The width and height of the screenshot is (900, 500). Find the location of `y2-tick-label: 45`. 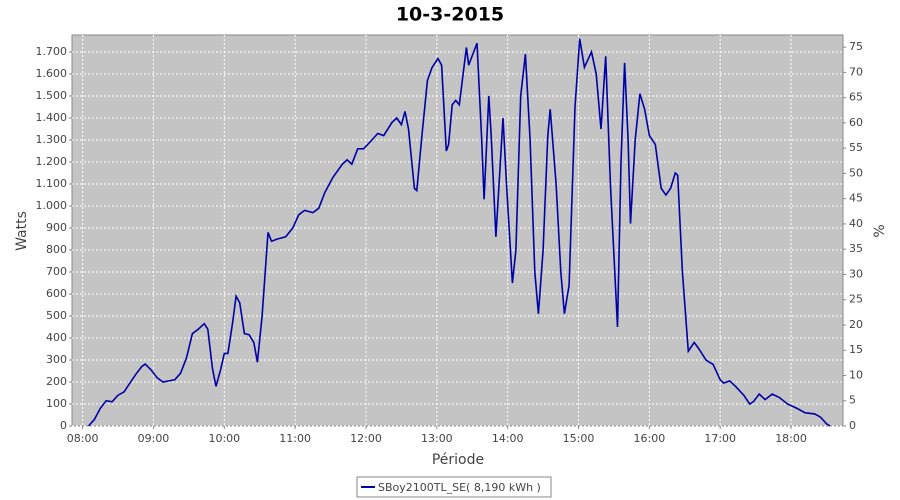

y2-tick-label: 45 is located at coordinates (856, 198).